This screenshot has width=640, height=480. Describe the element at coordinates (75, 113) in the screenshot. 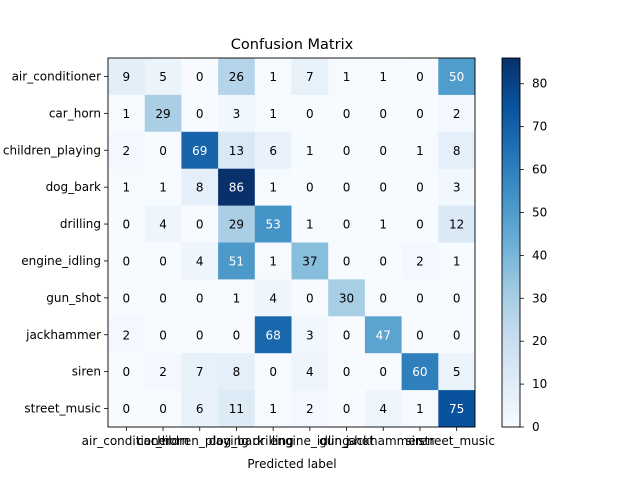

I see `y-tick-label: car_horn` at that location.